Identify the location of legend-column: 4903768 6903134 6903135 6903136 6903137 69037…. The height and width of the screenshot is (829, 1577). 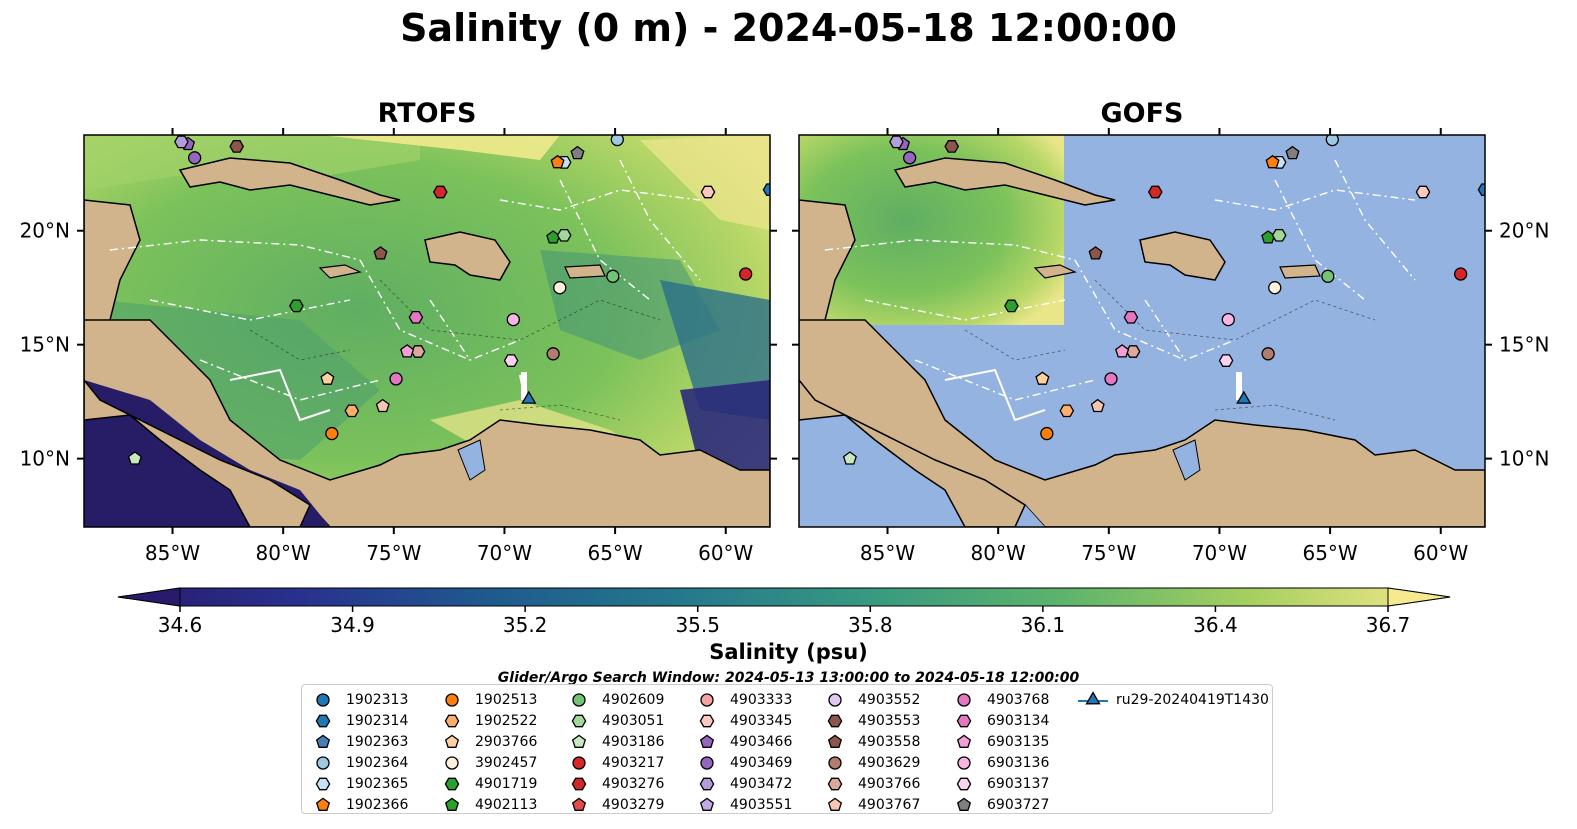
(999, 752).